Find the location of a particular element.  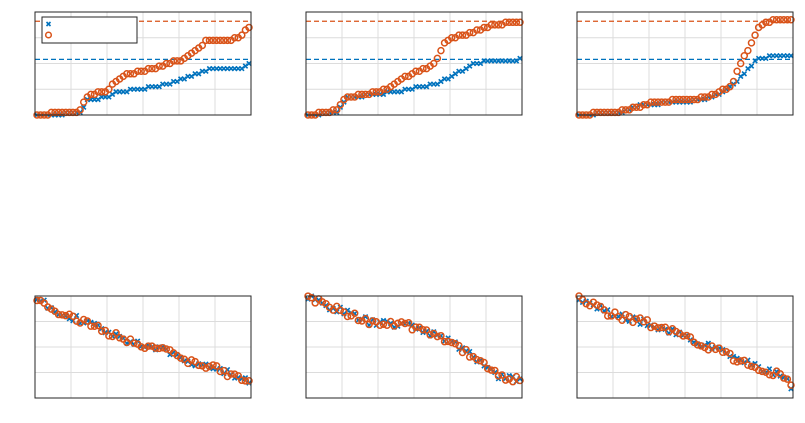

legend-box is located at coordinates (89, 30).